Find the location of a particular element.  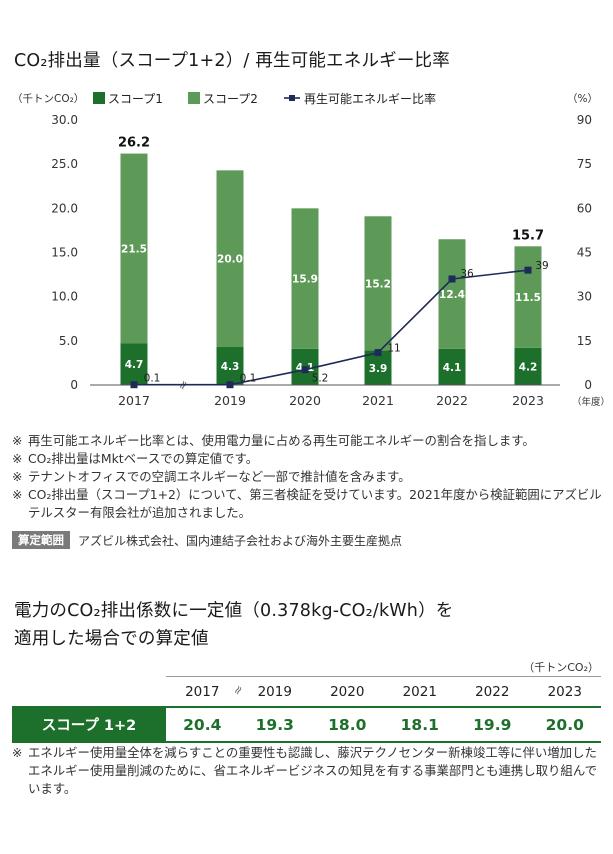

bar-label-scope1: 4.2 is located at coordinates (528, 367).